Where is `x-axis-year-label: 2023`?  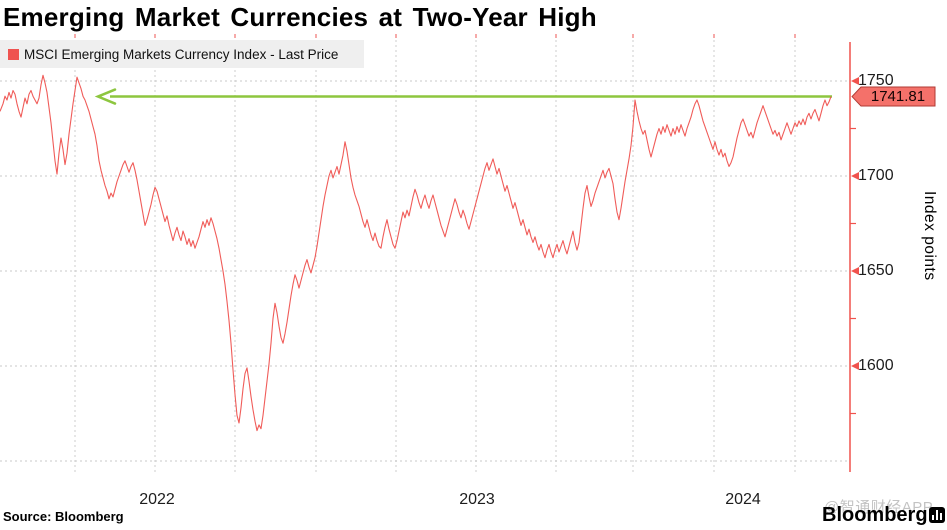
x-axis-year-label: 2023 is located at coordinates (477, 499).